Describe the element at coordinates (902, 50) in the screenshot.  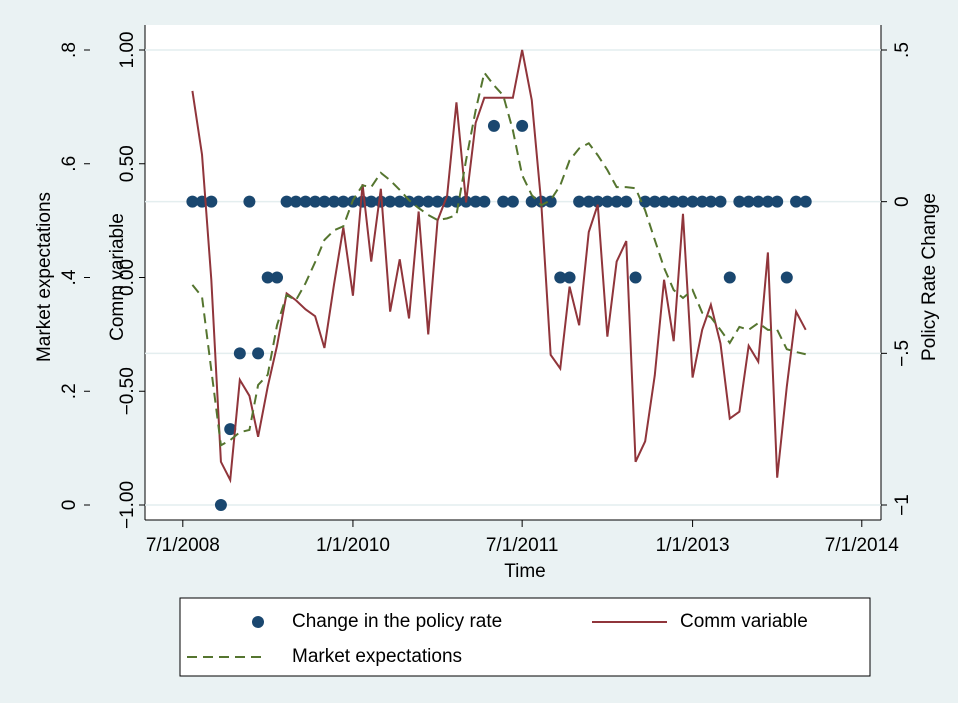
I see `y3-tick-label: .5` at that location.